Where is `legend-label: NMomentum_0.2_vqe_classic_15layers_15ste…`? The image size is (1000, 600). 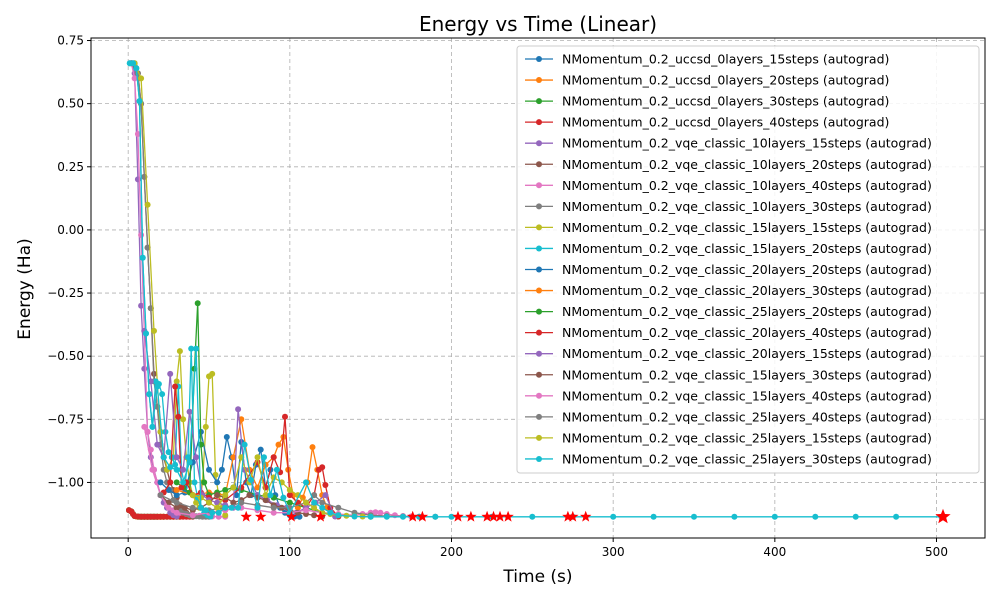 legend-label: NMomentum_0.2_vqe_classic_15layers_15ste… is located at coordinates (747, 227).